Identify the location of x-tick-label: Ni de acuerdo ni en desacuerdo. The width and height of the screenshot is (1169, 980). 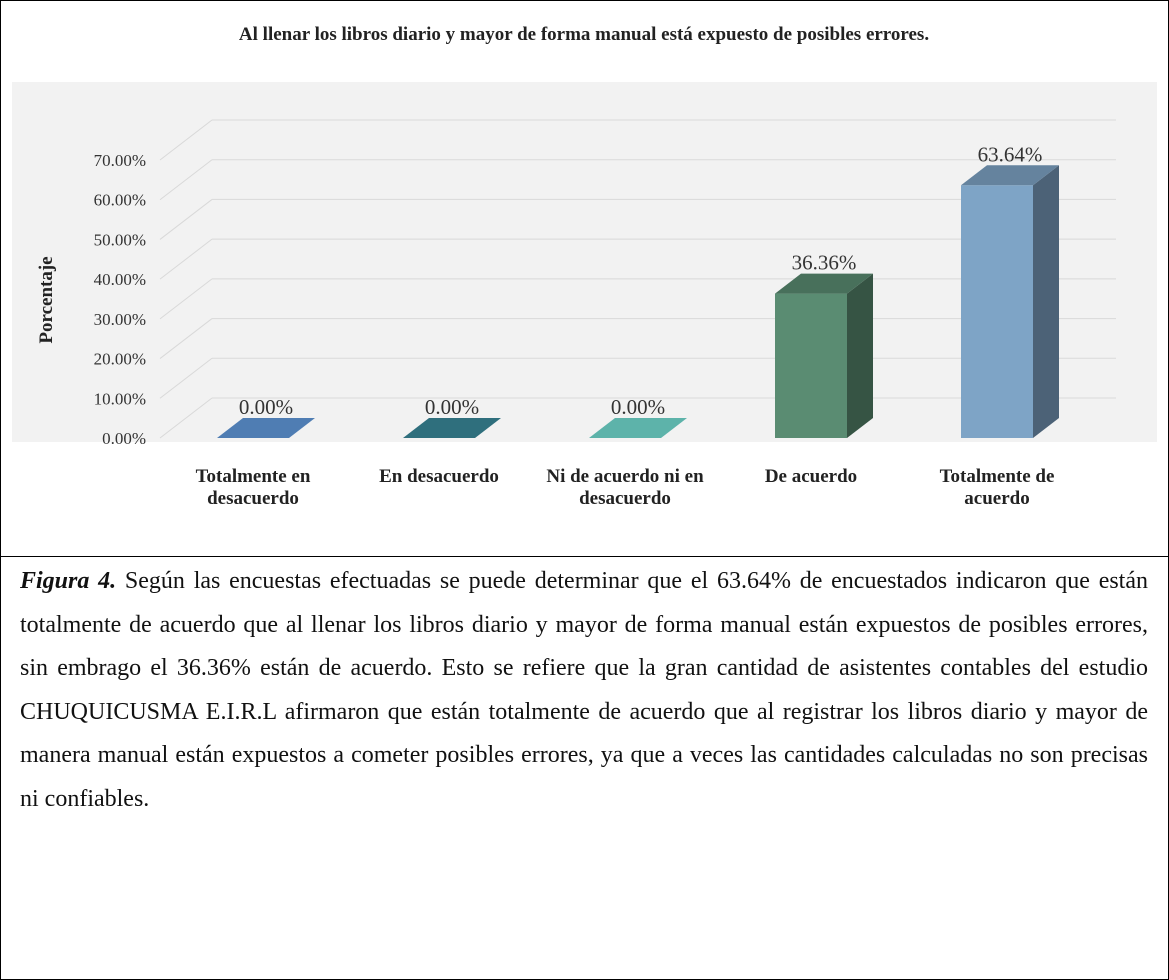
(625, 487).